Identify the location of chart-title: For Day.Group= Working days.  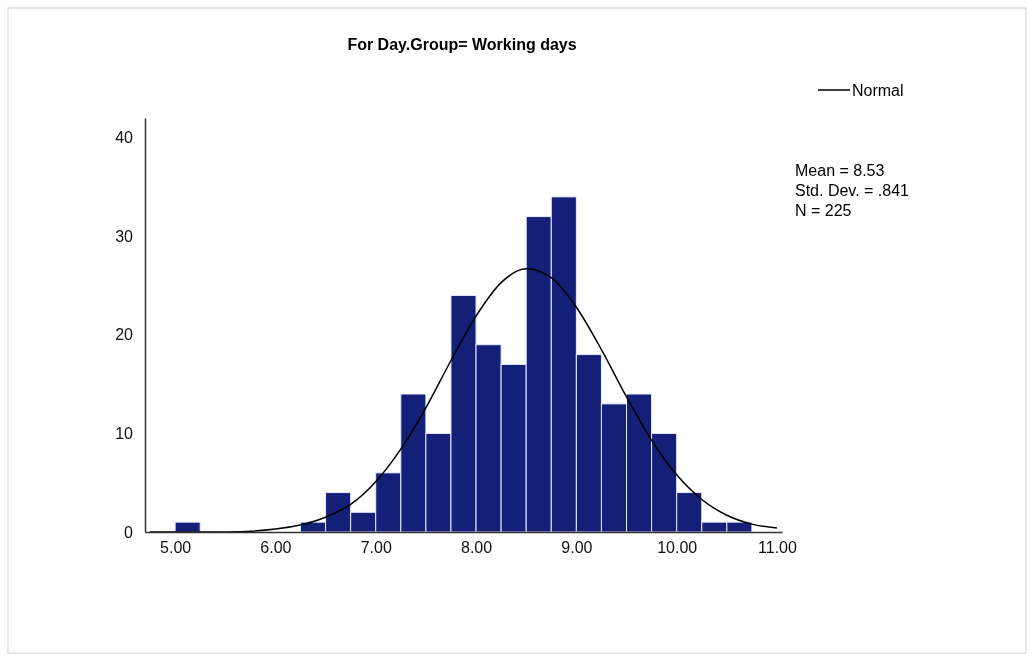
(462, 44).